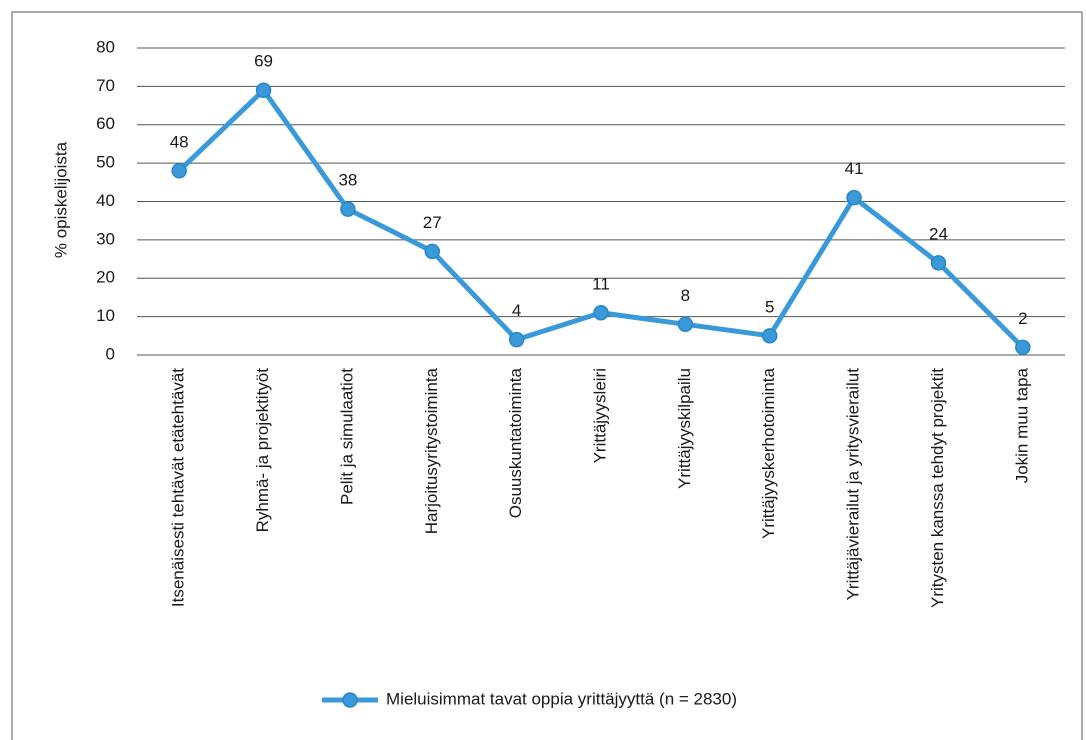 Image resolution: width=1086 pixels, height=740 pixels. Describe the element at coordinates (1021, 425) in the screenshot. I see `x-tick-label: Jokin muu tapa` at that location.